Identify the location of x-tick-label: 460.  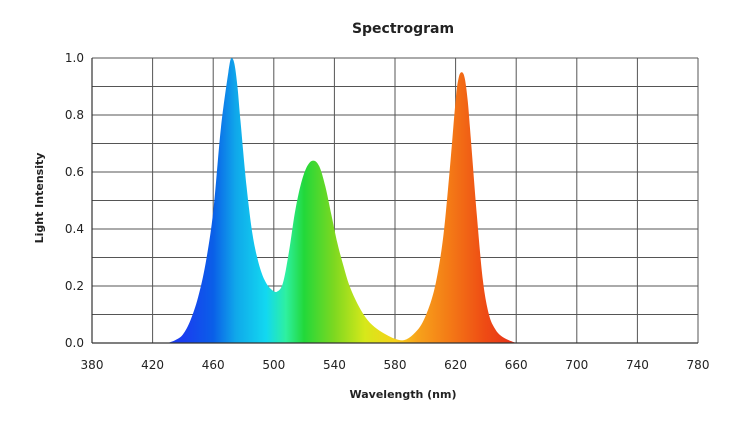
(213, 365).